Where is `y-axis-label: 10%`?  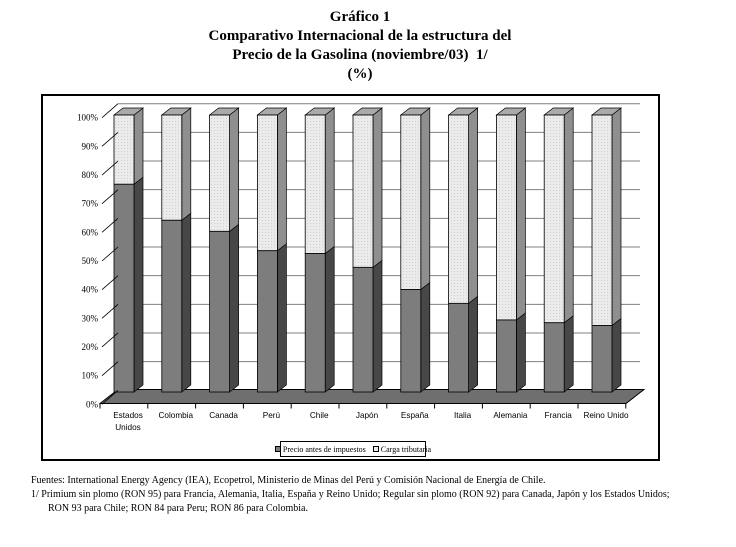
y-axis-label: 10% is located at coordinates (90, 376).